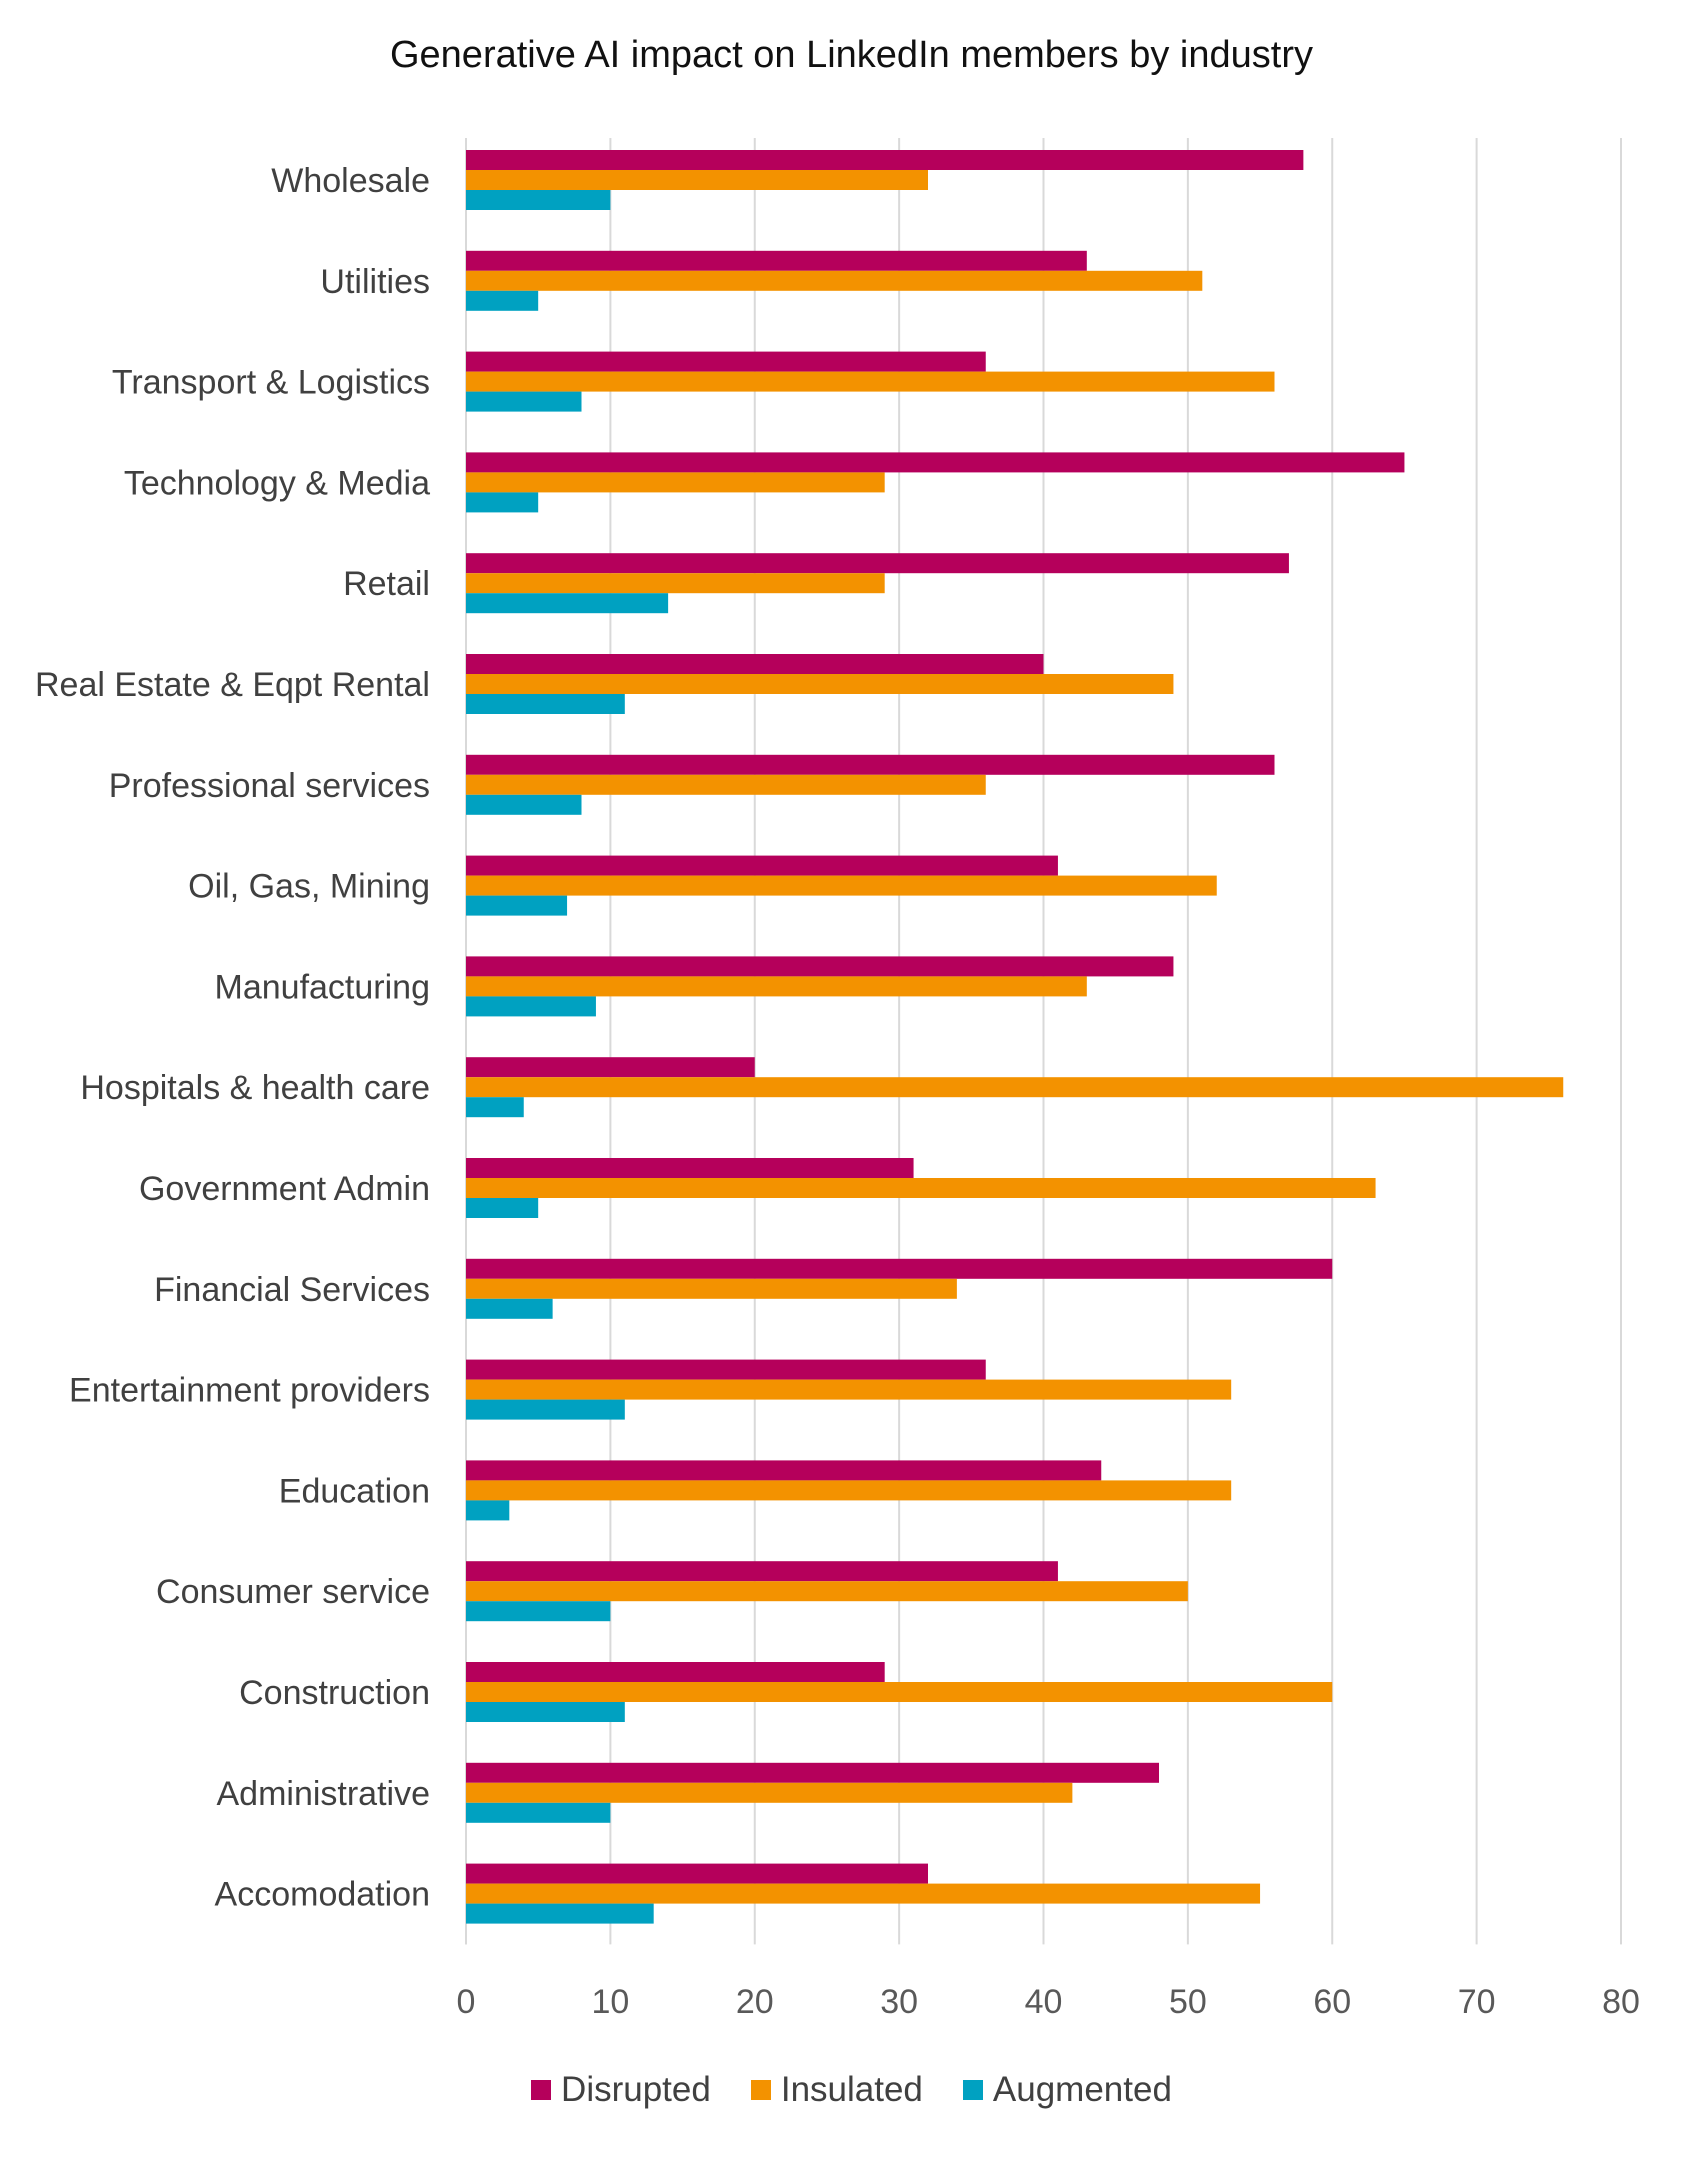  I want to click on legend-item-disrupted: Disrupted, so click(621, 2090).